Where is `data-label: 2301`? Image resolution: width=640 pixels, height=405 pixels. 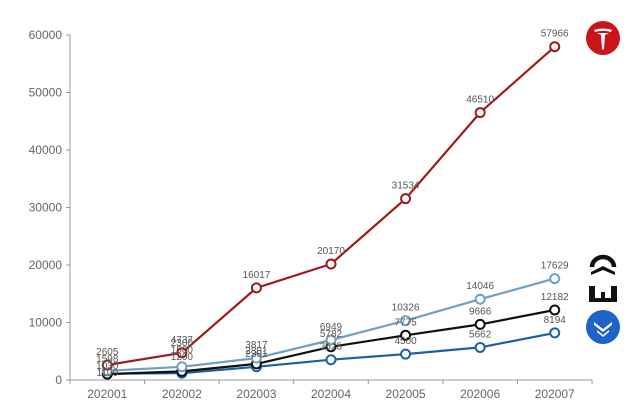
data-label: 2301 is located at coordinates (256, 354).